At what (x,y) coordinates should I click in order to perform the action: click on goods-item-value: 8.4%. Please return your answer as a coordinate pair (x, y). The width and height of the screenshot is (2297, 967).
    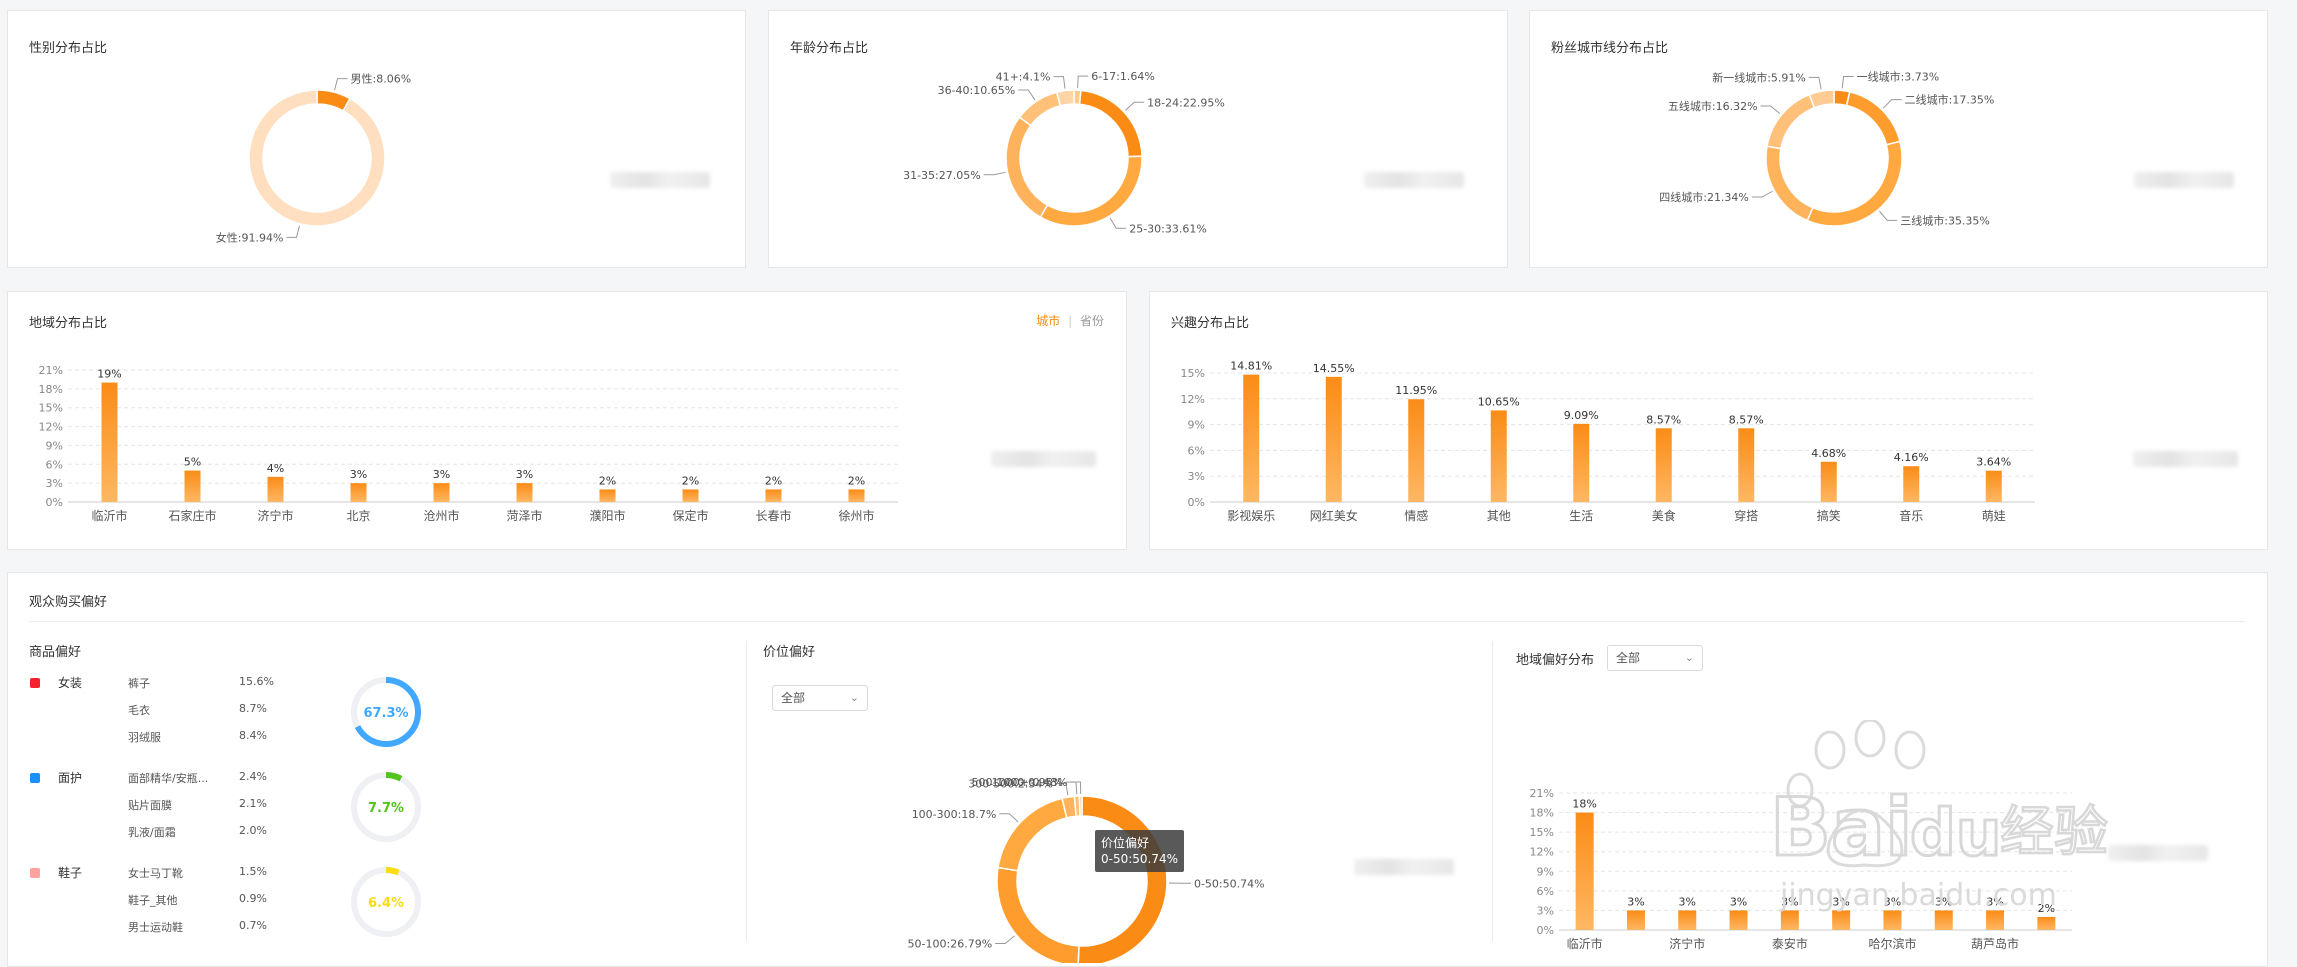
    Looking at the image, I should click on (253, 735).